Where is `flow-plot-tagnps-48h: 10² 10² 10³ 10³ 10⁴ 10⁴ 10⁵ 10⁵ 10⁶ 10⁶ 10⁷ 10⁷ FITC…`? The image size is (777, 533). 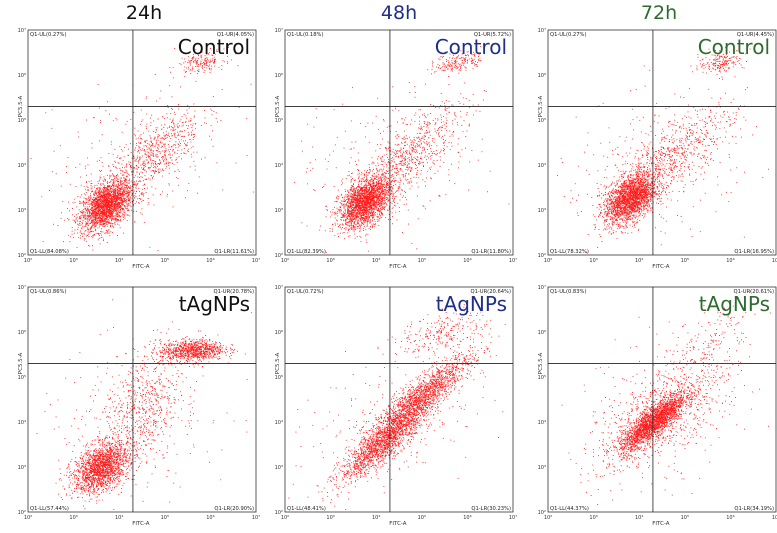 flow-plot-tagnps-48h: 10² 10² 10³ 10³ 10⁴ 10⁴ 10⁵ 10⁵ 10⁶ 10⁶ 10⁷ 10⁷ FITC… is located at coordinates (401, 405).